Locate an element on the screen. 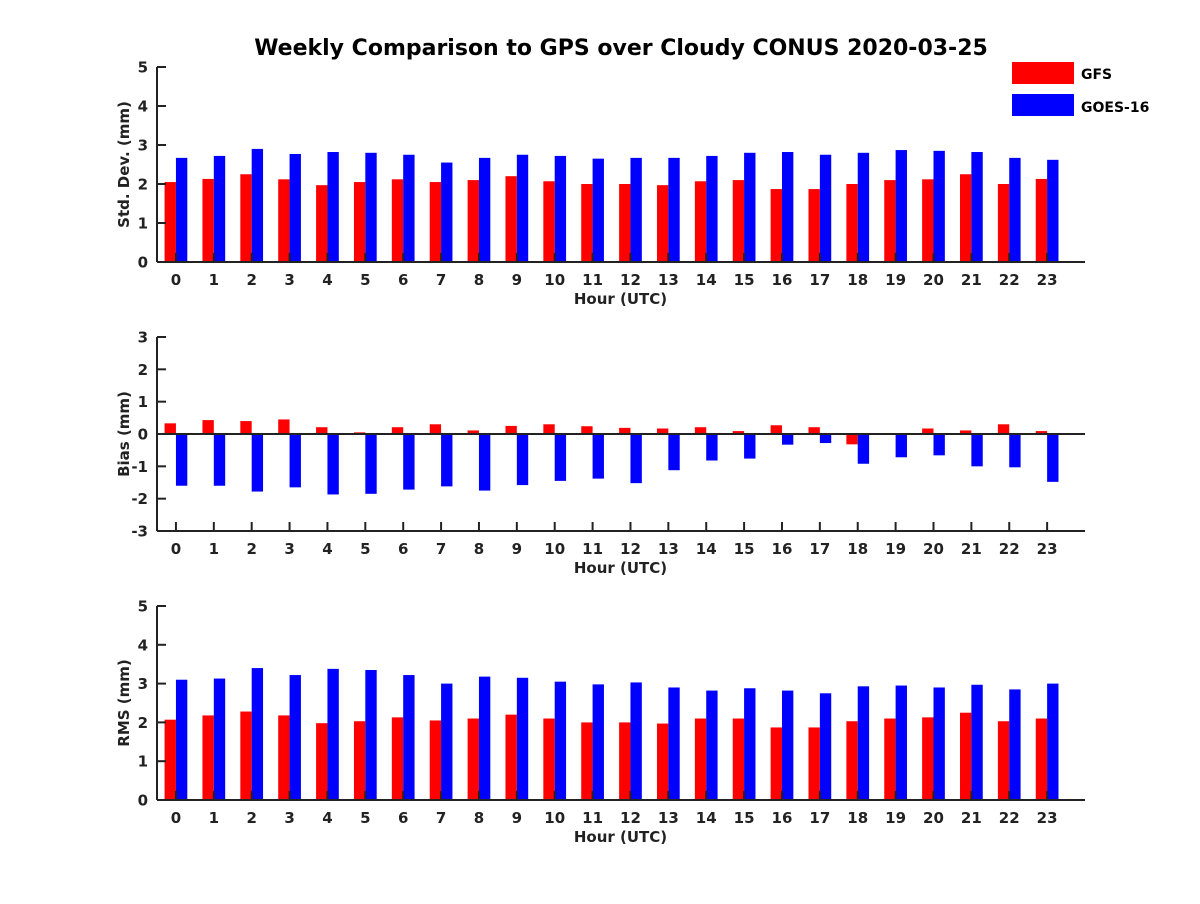 This screenshot has width=1200, height=904. x-tick-label: 18 is located at coordinates (857, 280).